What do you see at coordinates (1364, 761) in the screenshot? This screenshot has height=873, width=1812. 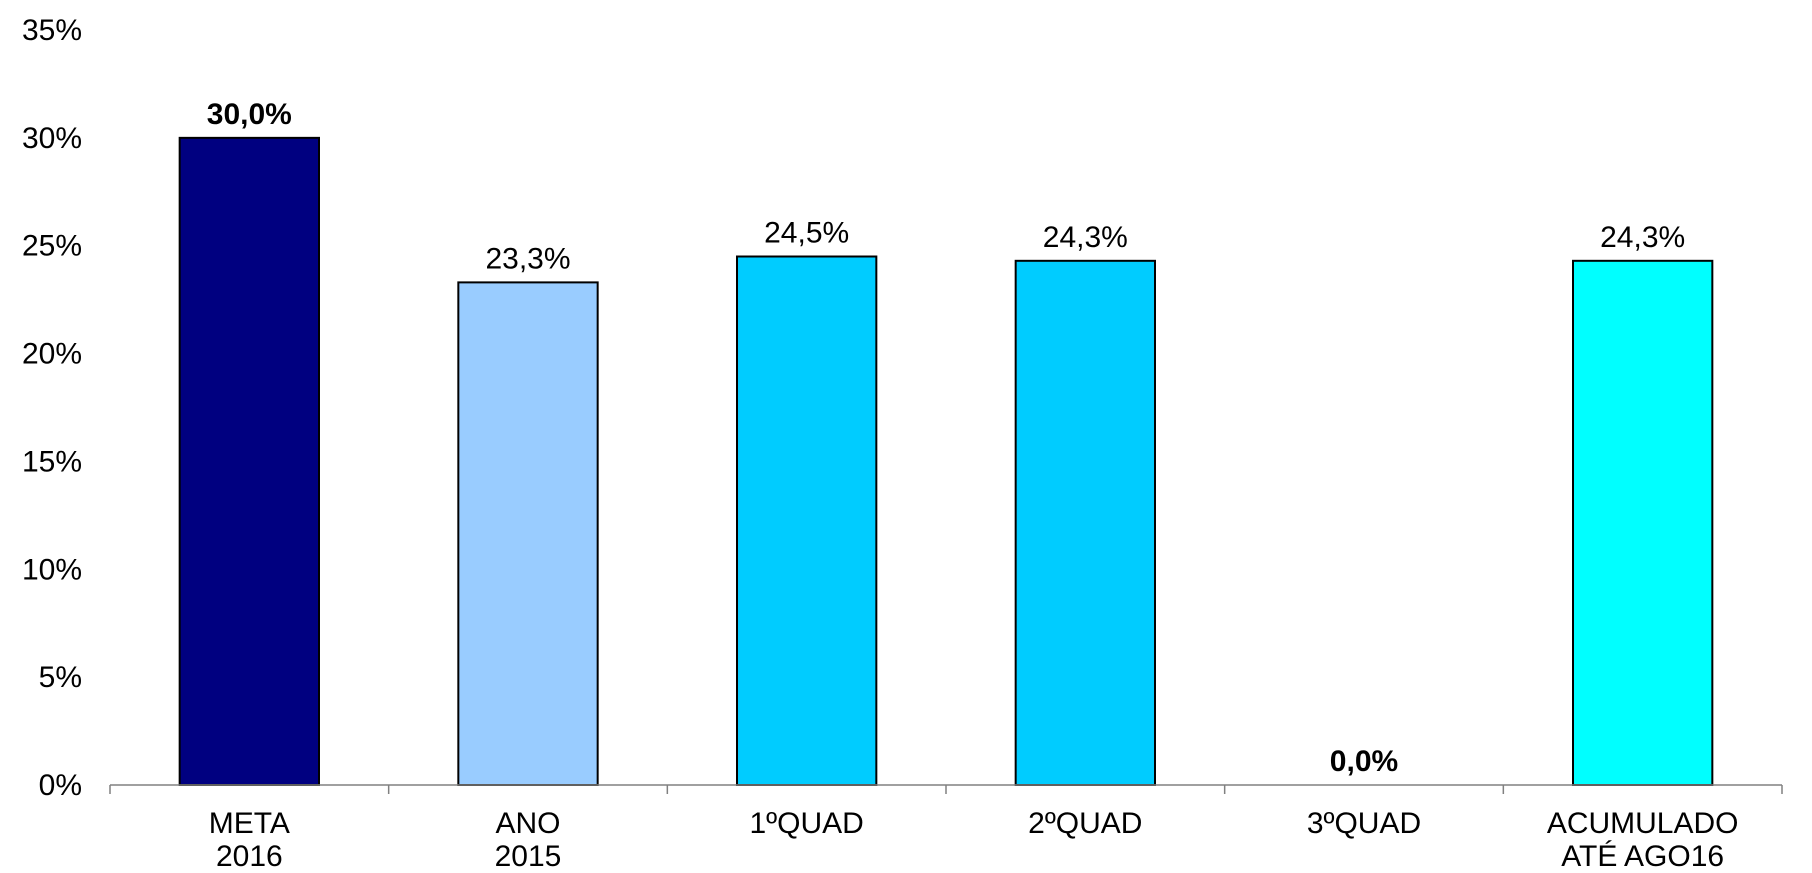 I see `data-label: 0,0%` at bounding box center [1364, 761].